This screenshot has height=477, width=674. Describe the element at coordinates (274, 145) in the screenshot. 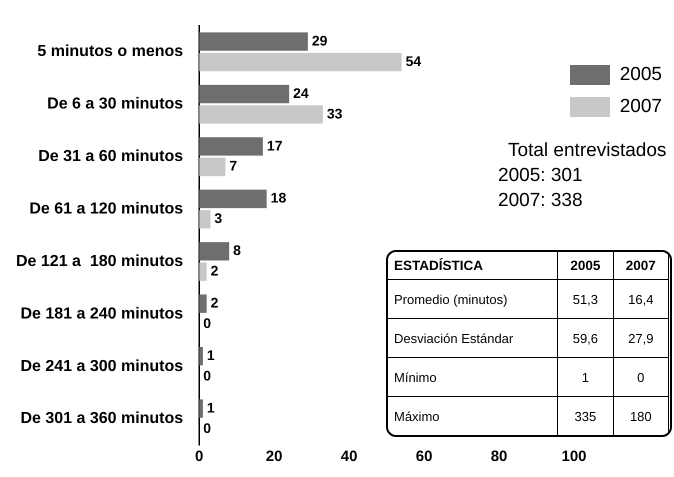

I see `data-label: 17` at that location.